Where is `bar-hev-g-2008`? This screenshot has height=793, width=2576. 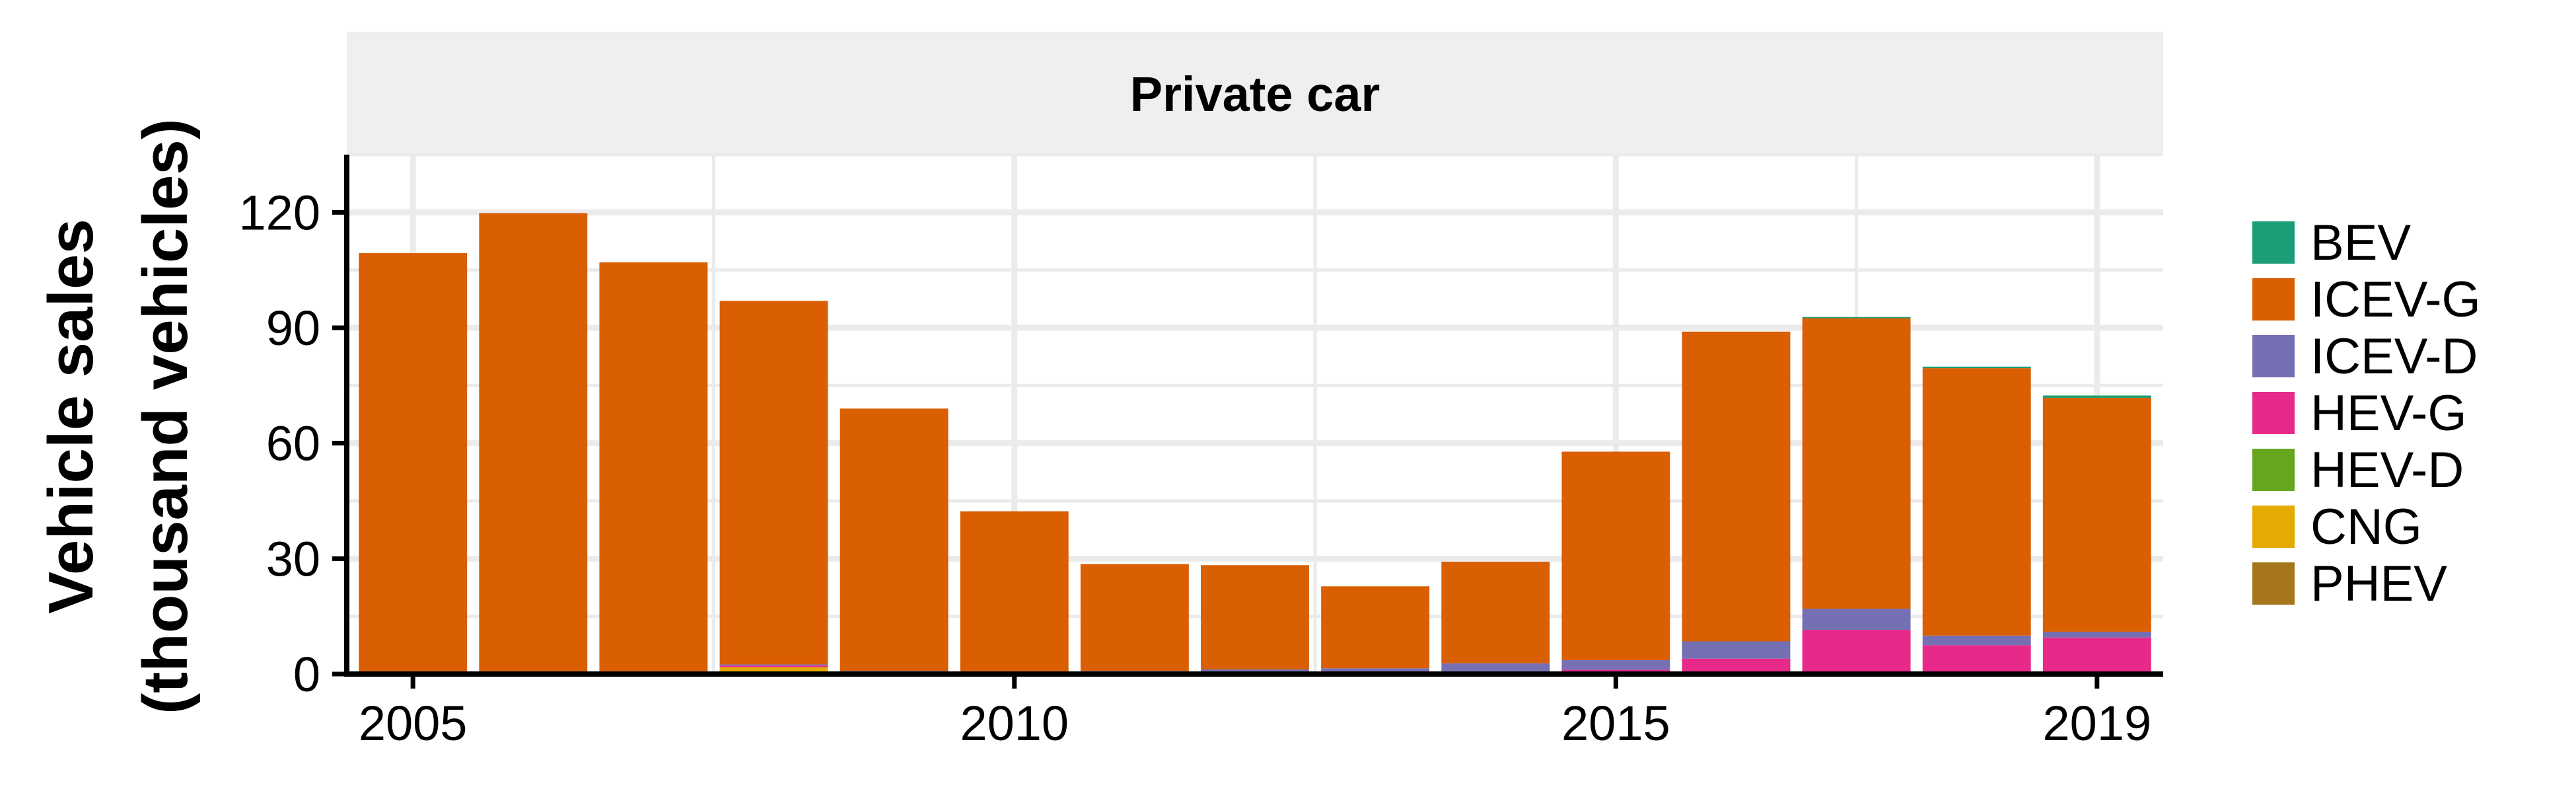
bar-hev-g-2008 is located at coordinates (774, 666).